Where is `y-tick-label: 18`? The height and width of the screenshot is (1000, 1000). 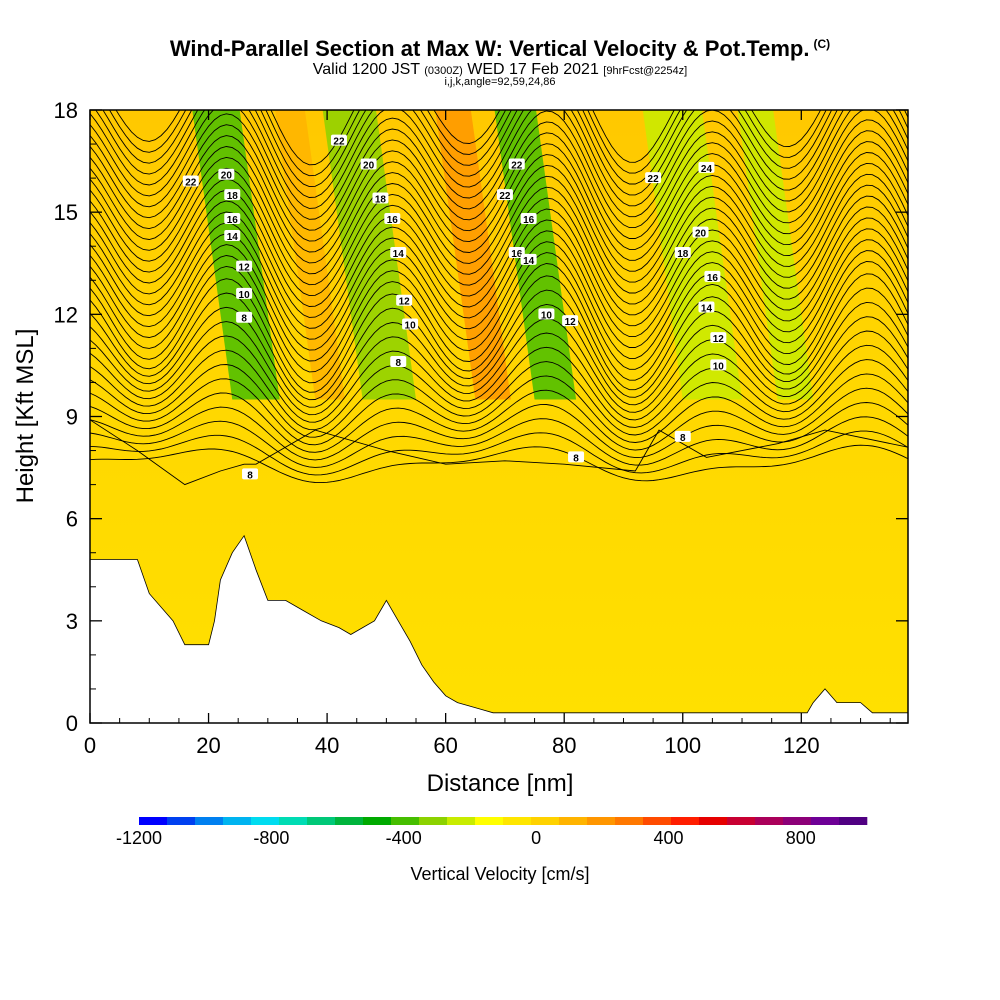
y-tick-label: 18 is located at coordinates (66, 110).